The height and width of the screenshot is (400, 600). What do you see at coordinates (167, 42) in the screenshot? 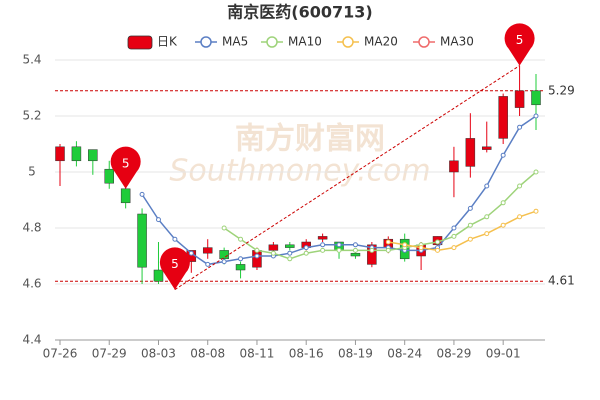
I see `legend-label: 日K` at bounding box center [167, 42].